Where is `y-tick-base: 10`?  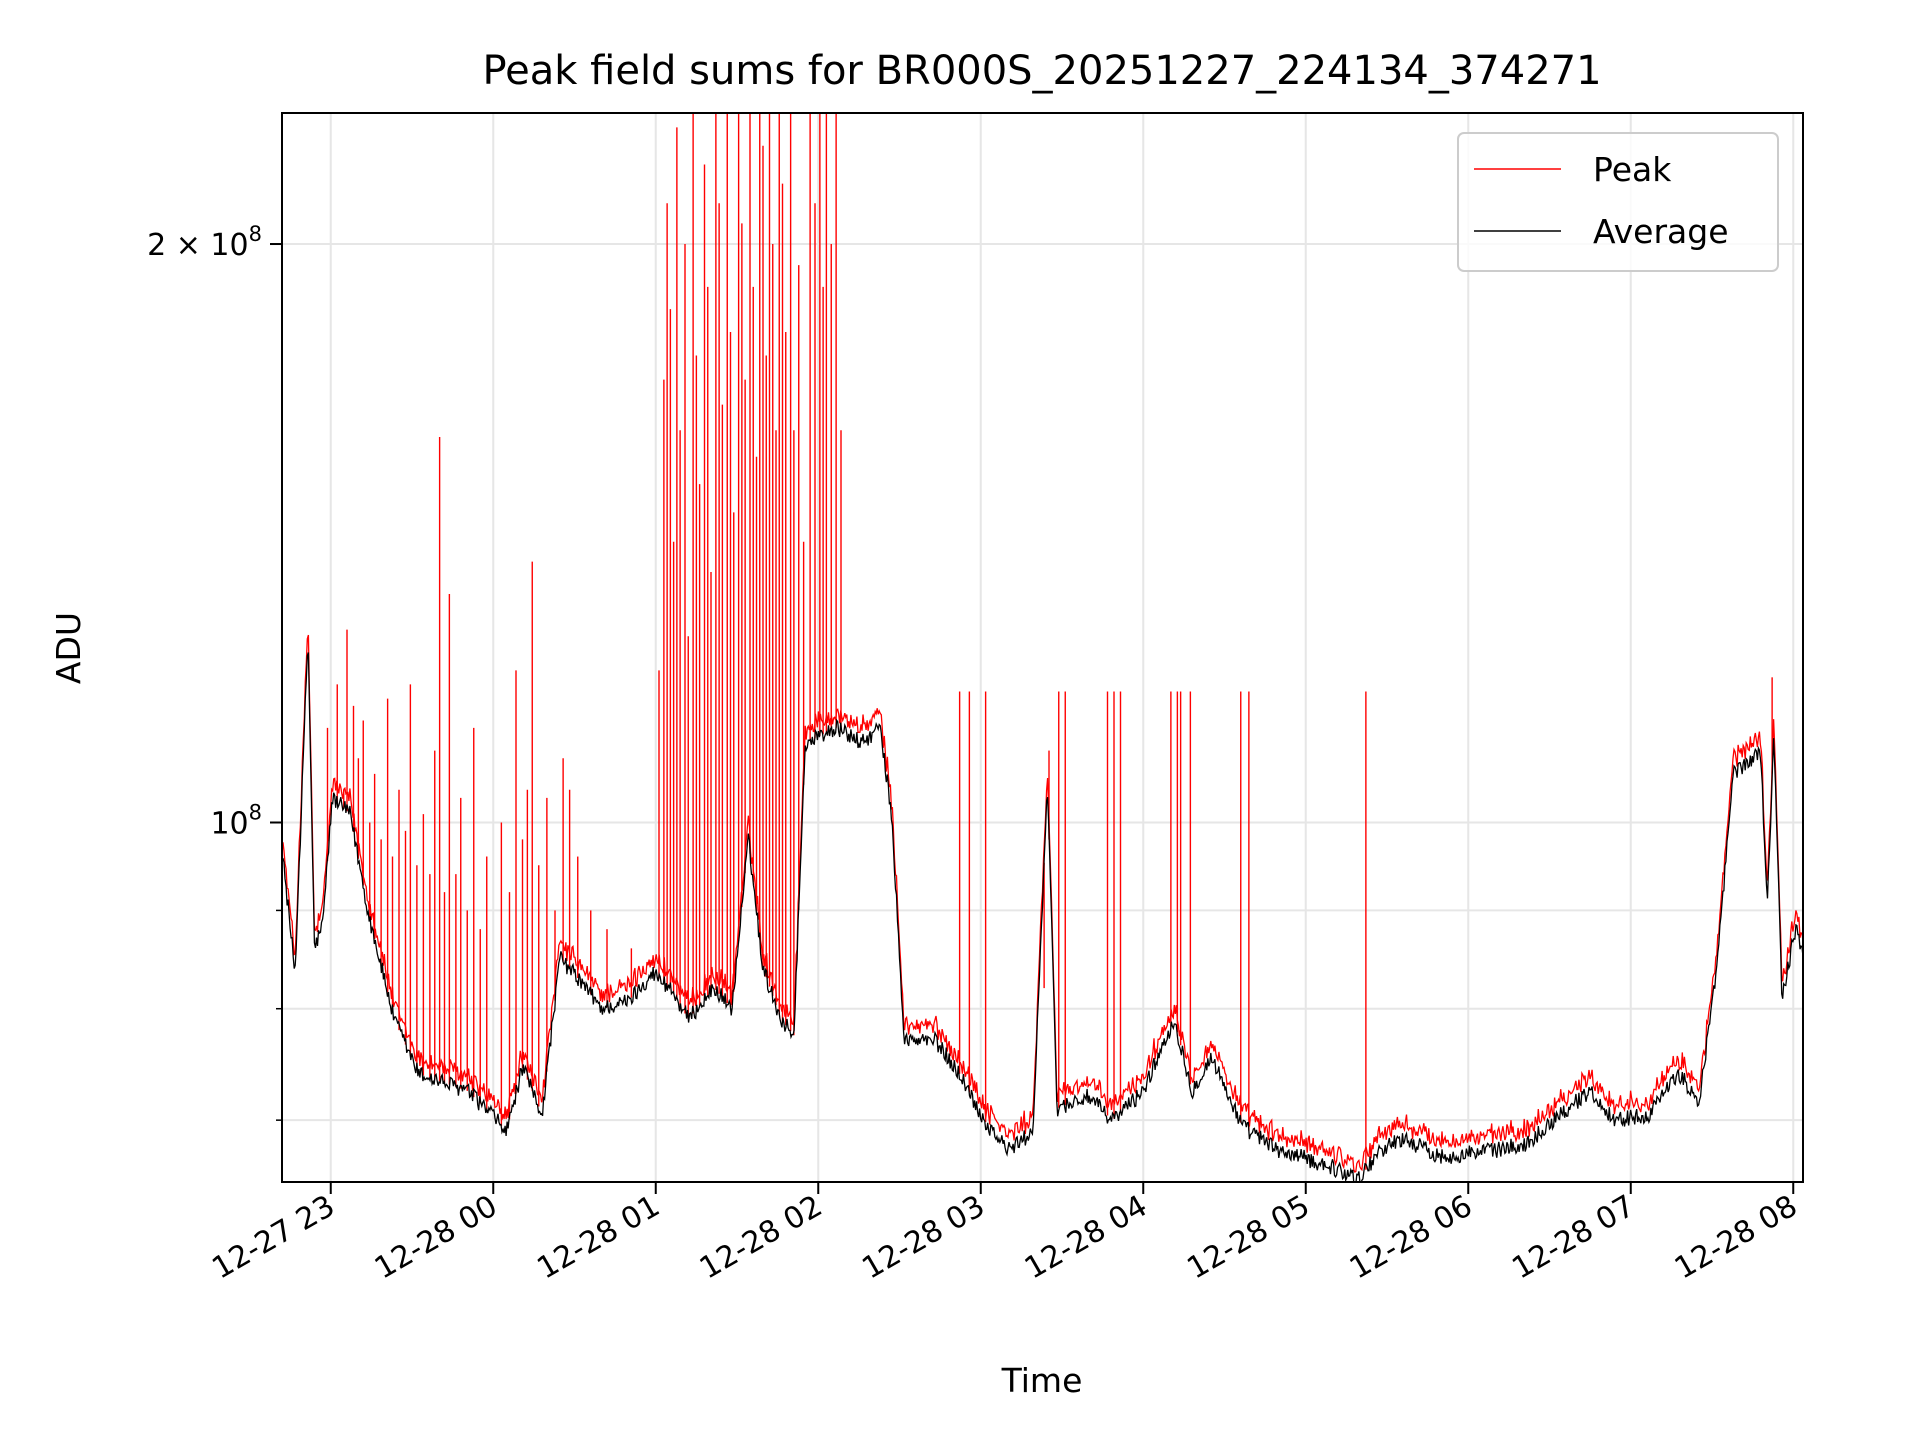 y-tick-base: 10 is located at coordinates (229, 823).